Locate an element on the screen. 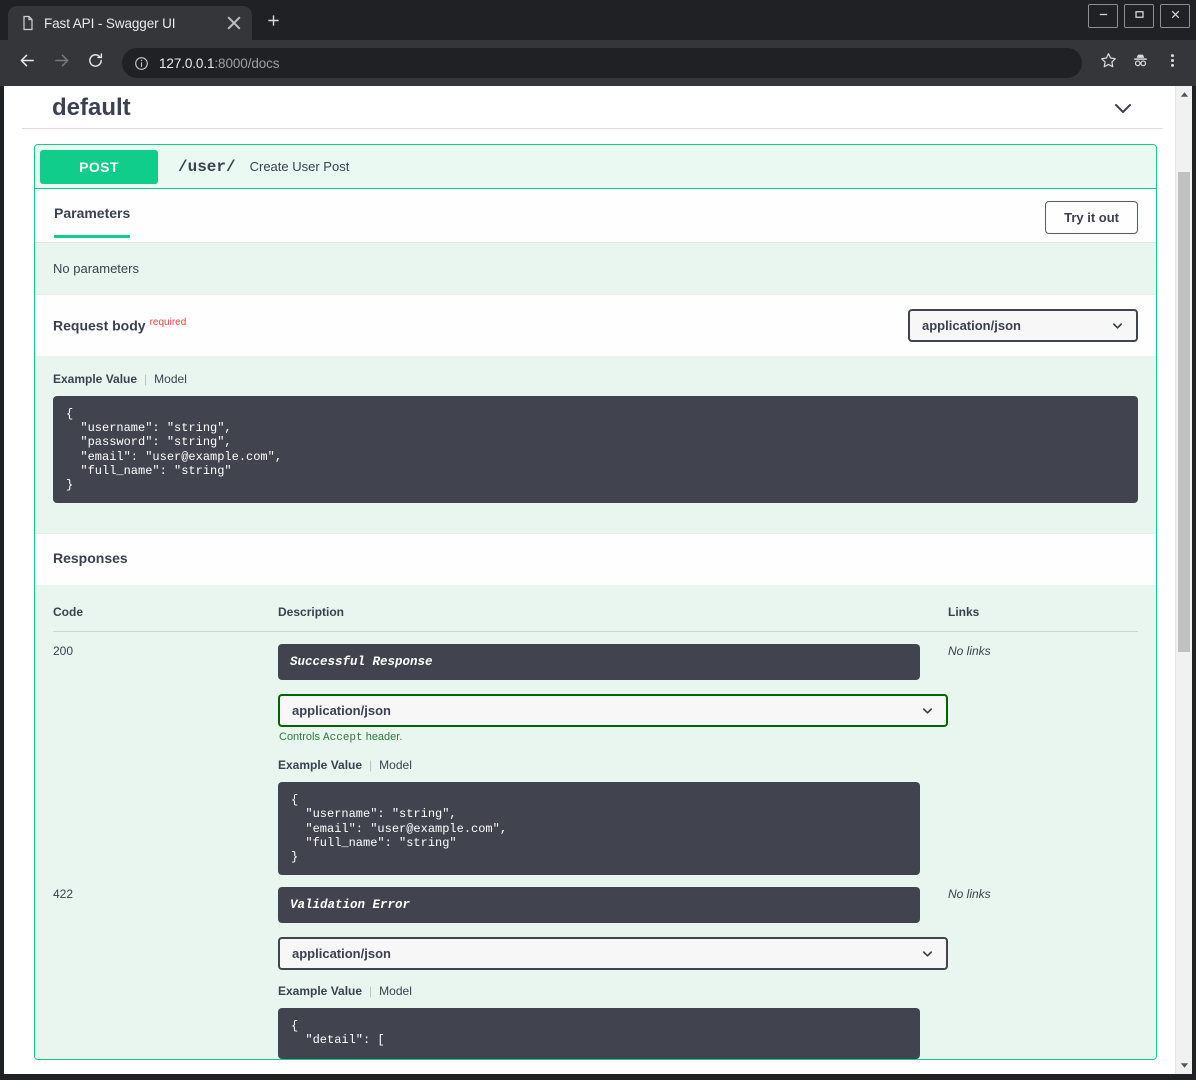  browser-tab: Fast API - Swagger UI is located at coordinates (130, 23).